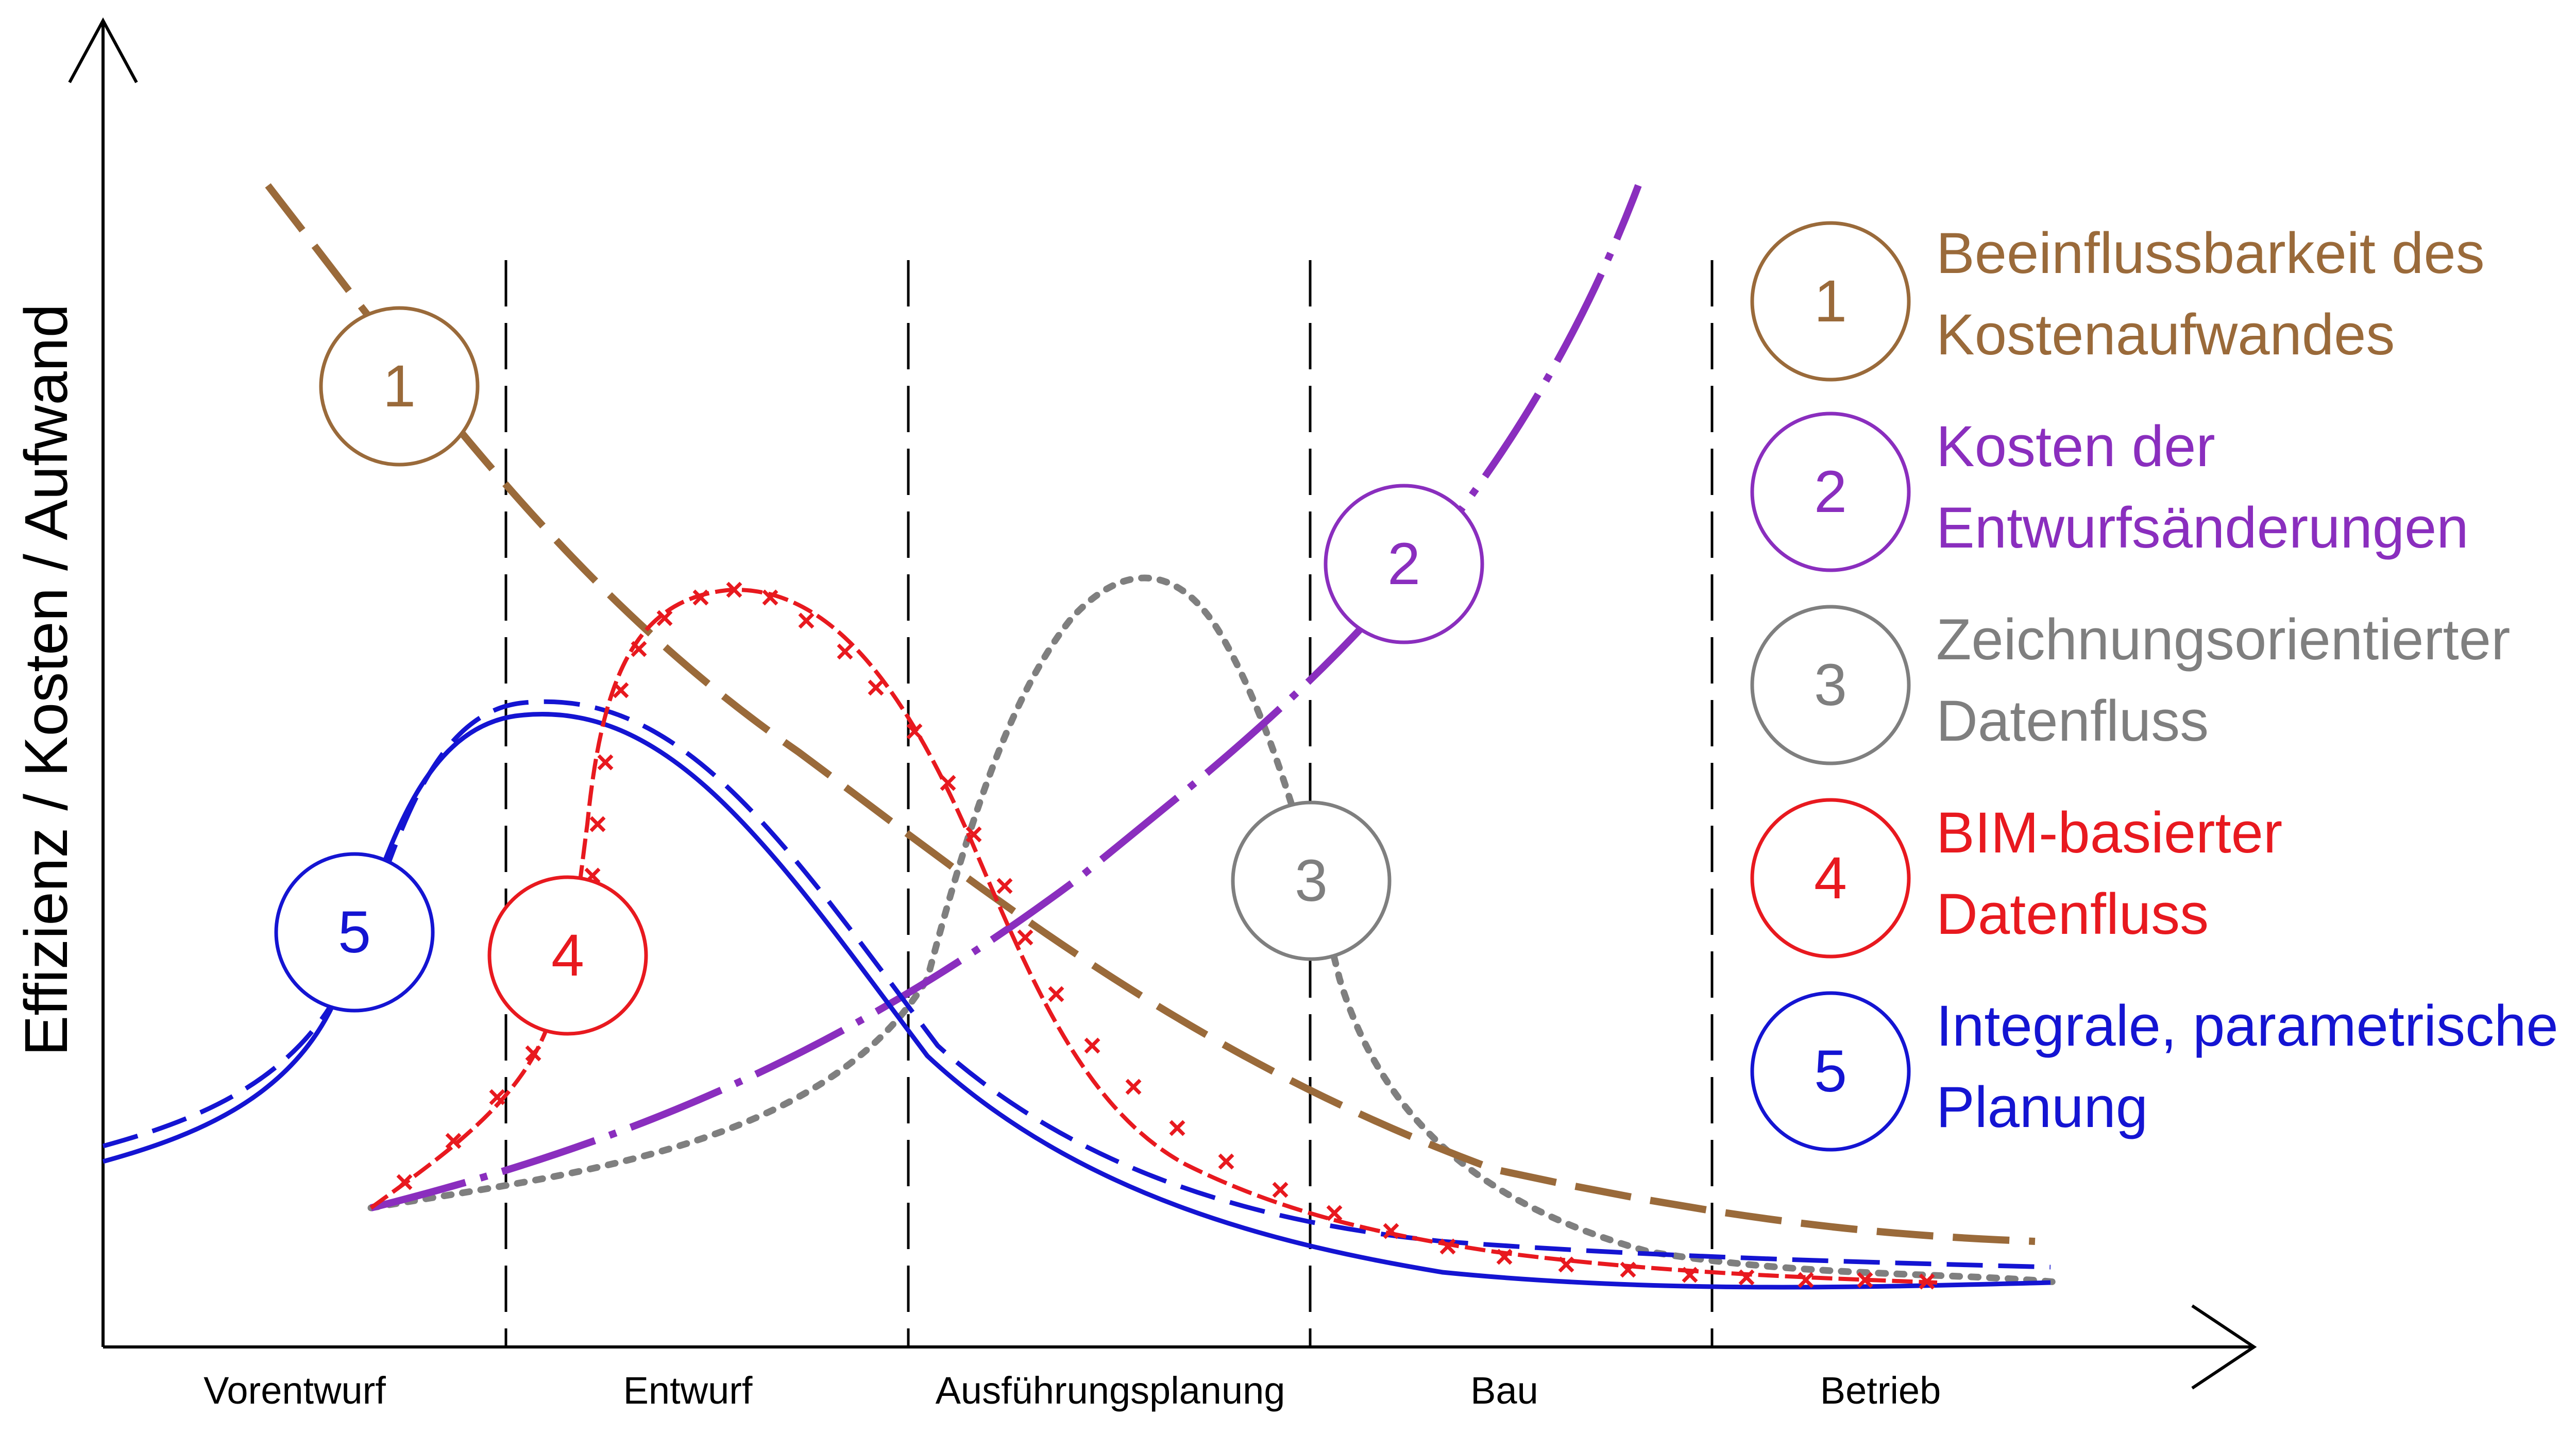  I want to click on curve-badge-3: 3, so click(1311, 880).